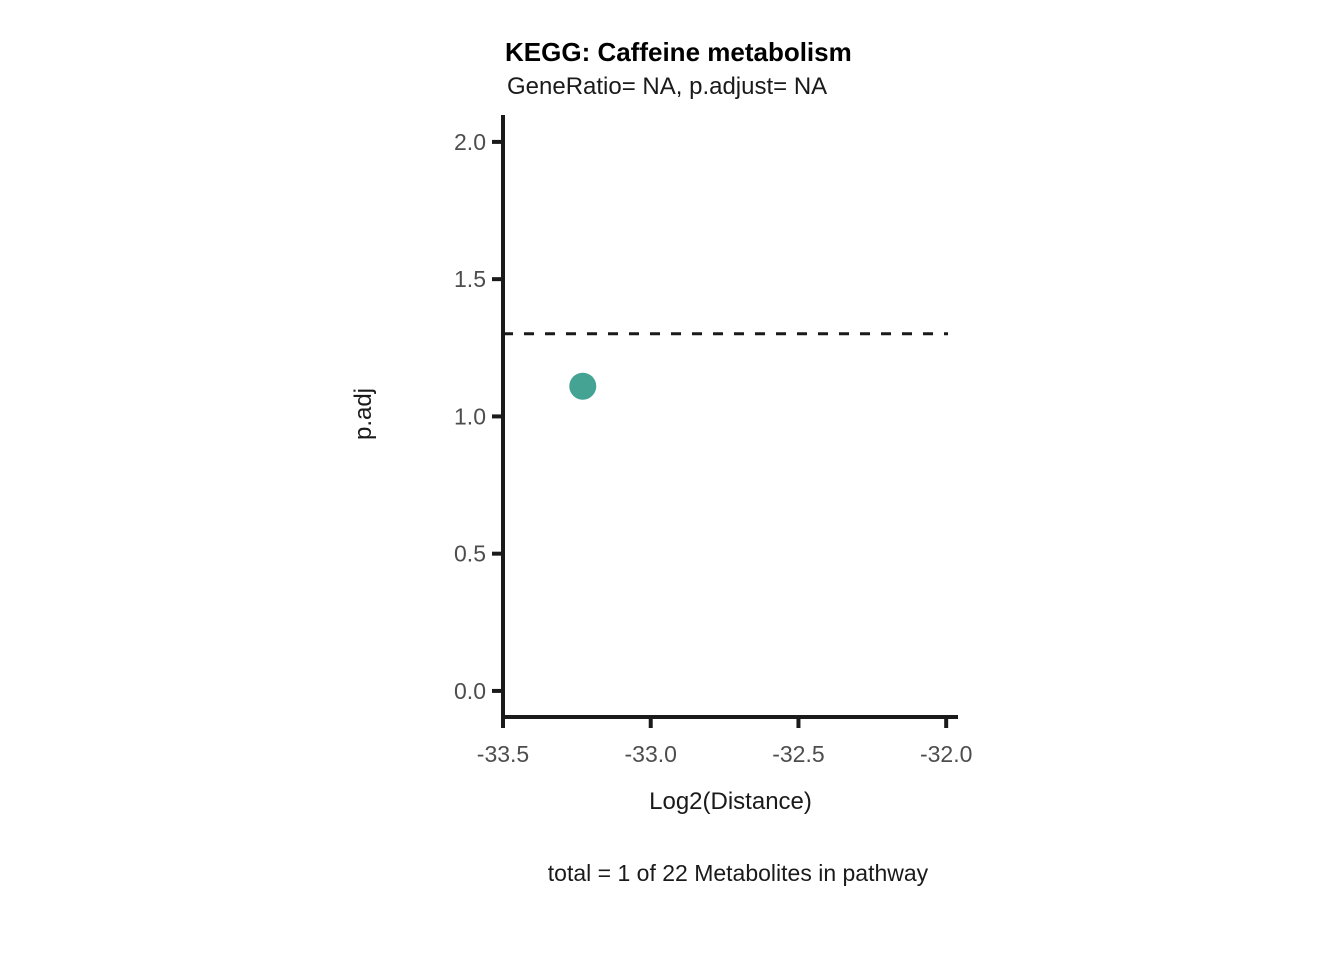 This screenshot has height=960, width=1344. What do you see at coordinates (738, 873) in the screenshot?
I see `figure-caption: total = 1 of 22 Metabolites in pathway` at bounding box center [738, 873].